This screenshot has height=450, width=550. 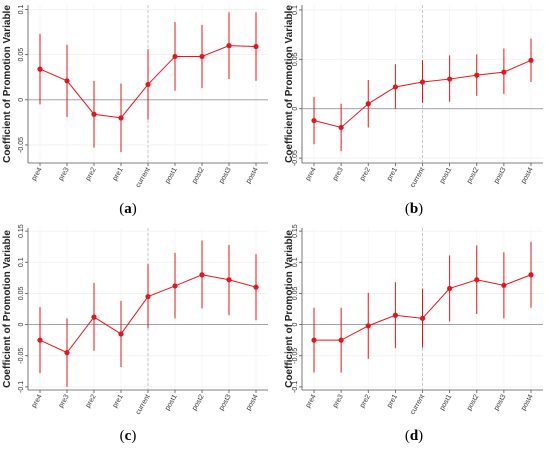 I want to click on panel-caption: (a), so click(x=128, y=209).